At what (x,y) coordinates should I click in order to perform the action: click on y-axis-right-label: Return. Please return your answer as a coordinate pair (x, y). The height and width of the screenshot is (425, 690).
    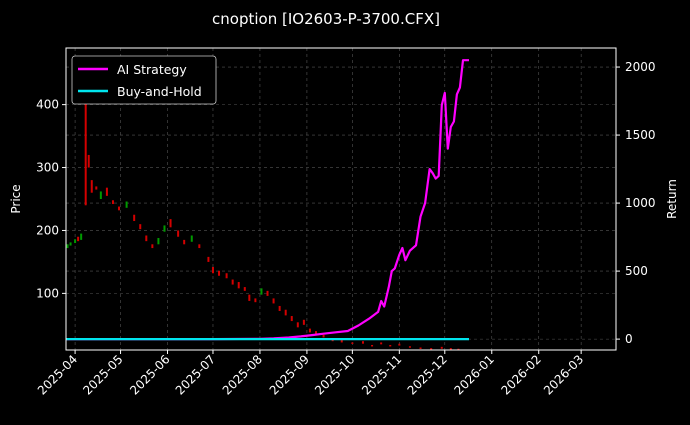
    Looking at the image, I should click on (672, 199).